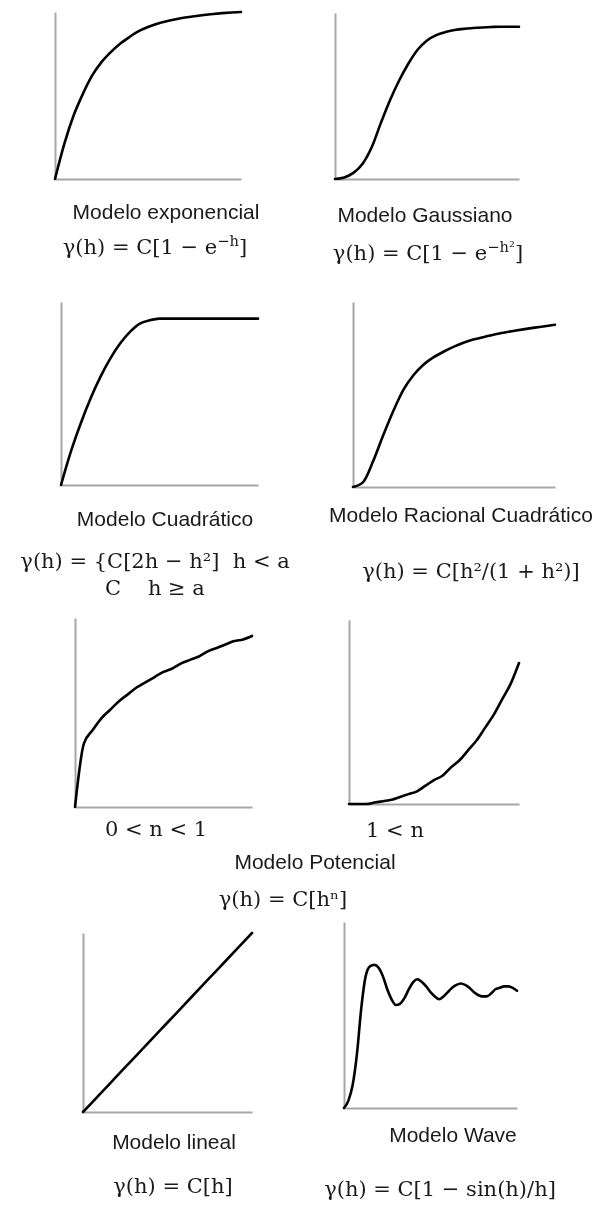 The height and width of the screenshot is (1226, 605). Describe the element at coordinates (156, 830) in the screenshot. I see `x-axis-title: 0 < n < 1` at that location.